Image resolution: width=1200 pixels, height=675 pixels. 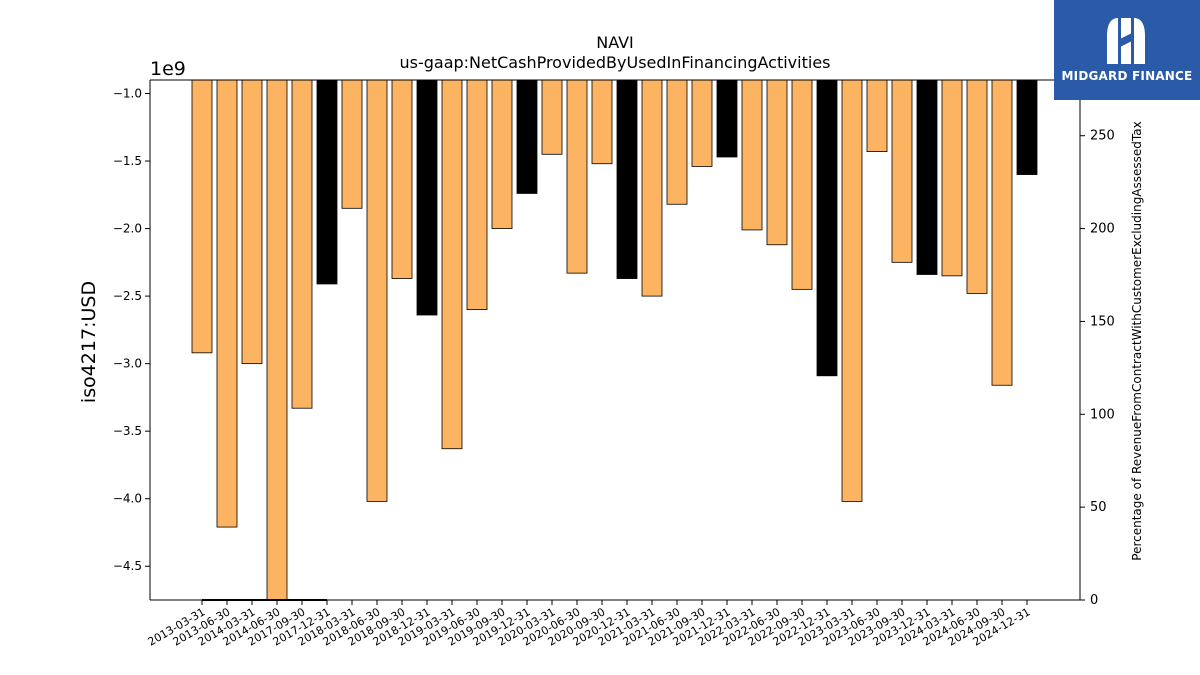 I want to click on chart-title: NAVI, so click(x=615, y=42).